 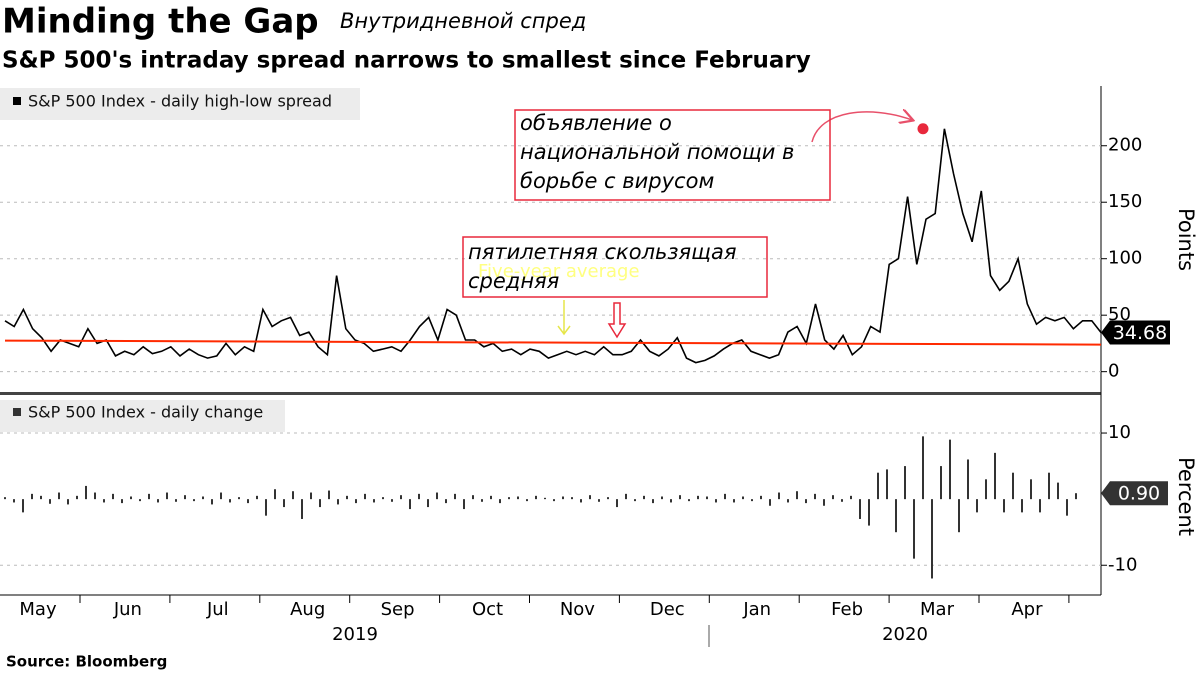 I want to click on annotation-ghost-text: Five-year average, so click(x=559, y=271).